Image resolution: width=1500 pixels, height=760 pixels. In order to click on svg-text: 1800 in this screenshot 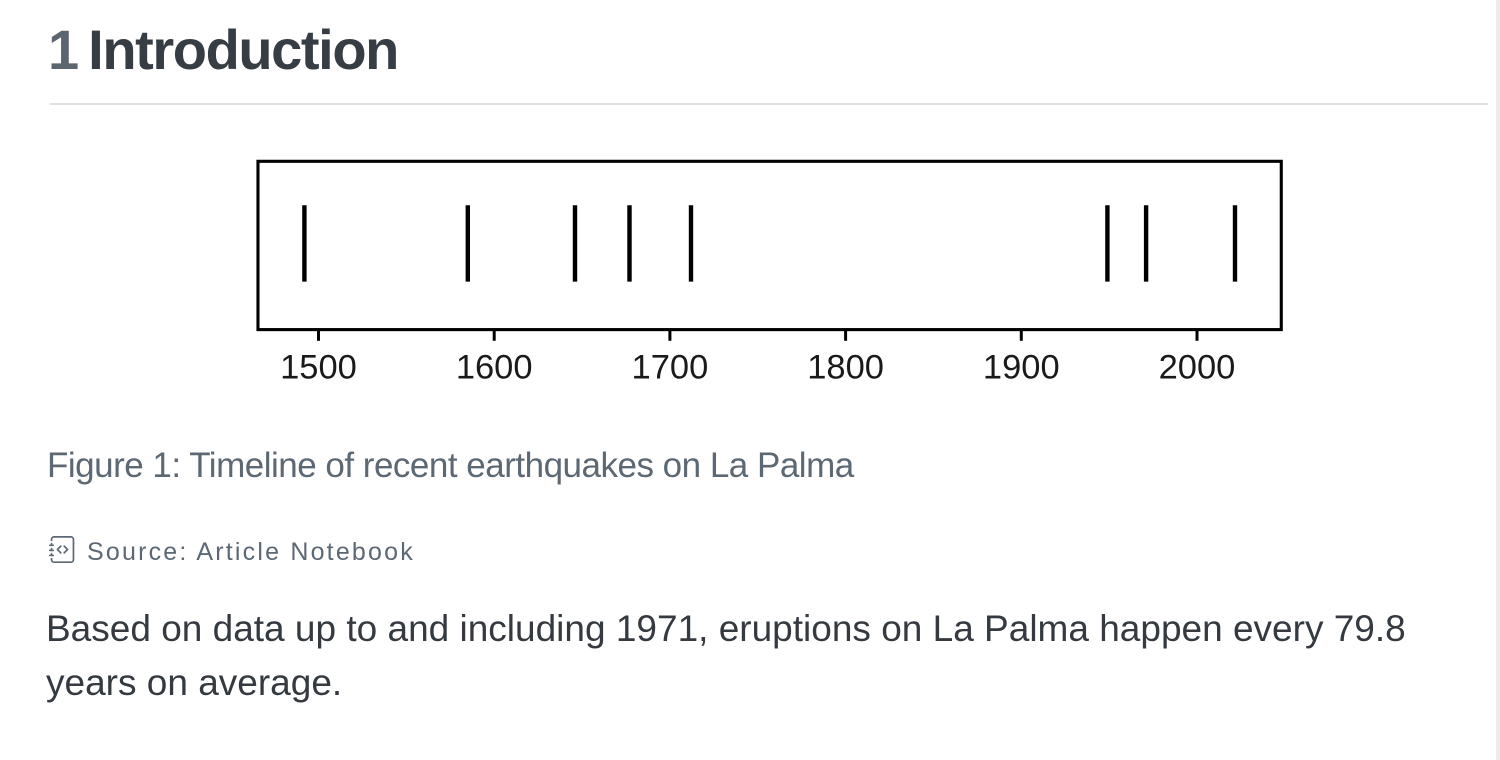, I will do `click(845, 368)`.